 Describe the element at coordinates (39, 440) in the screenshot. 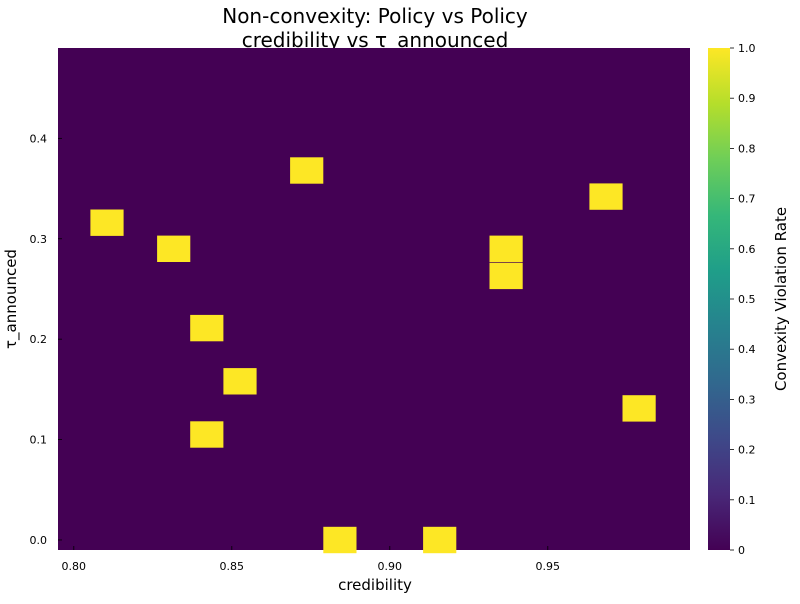

I see `y-tick-label-1: 0.1` at that location.